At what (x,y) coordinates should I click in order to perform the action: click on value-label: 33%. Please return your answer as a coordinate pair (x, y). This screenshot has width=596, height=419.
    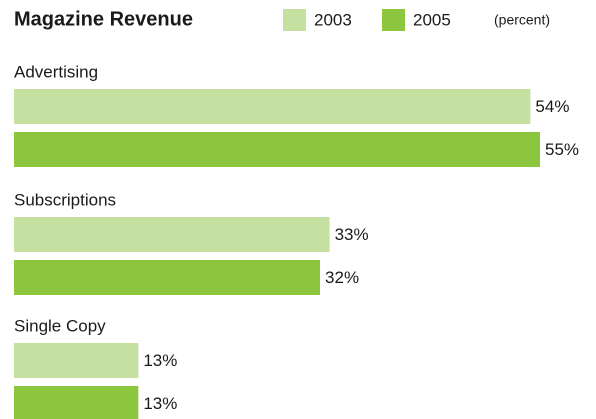
    Looking at the image, I should click on (352, 234).